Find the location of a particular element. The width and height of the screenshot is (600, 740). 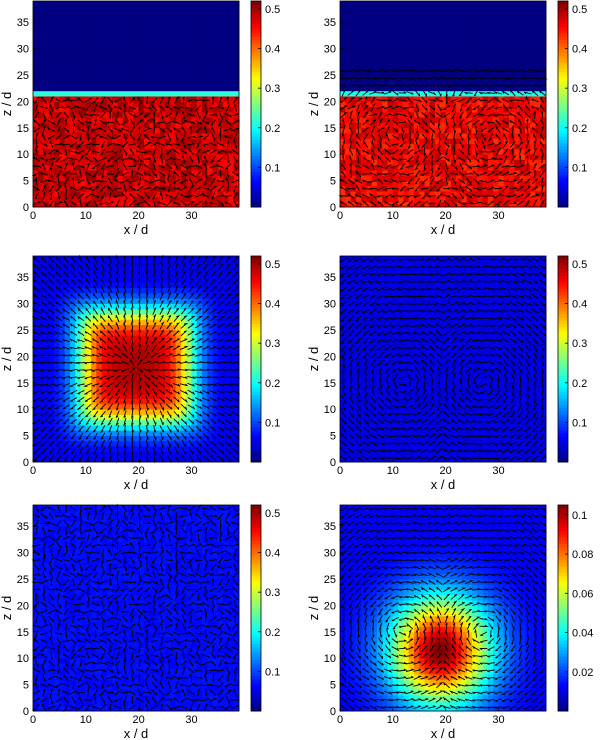

colorbar-segment is located at coordinates (563, 154).